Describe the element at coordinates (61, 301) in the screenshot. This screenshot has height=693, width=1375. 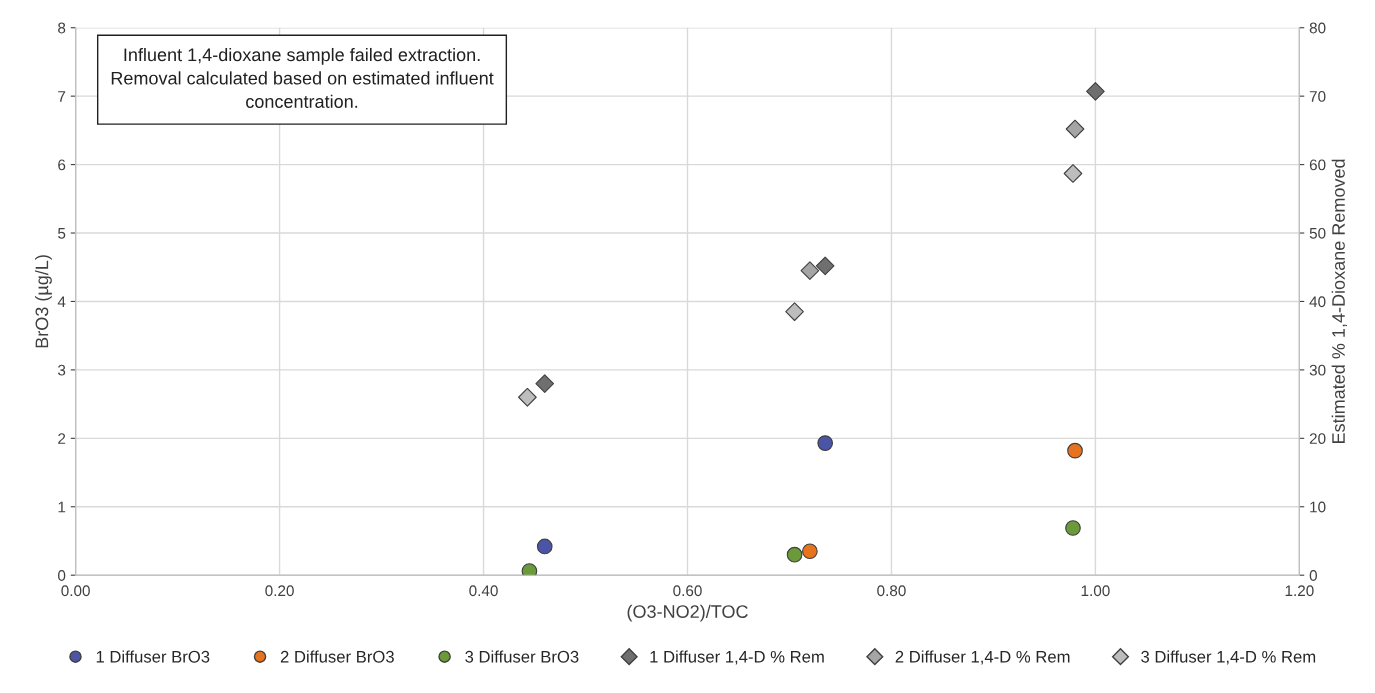
I see `y-tick-label: 4` at that location.